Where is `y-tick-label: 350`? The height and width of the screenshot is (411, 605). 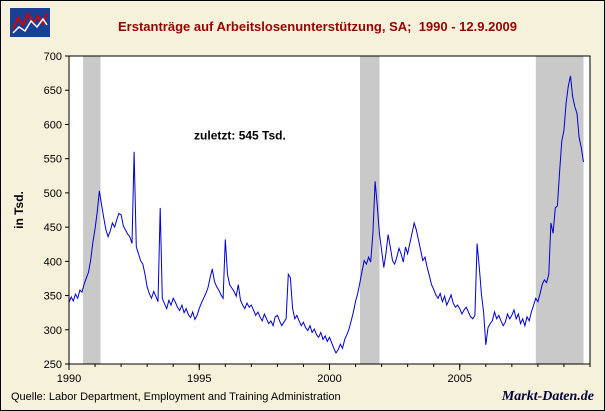 y-tick-label: 350 is located at coordinates (53, 297).